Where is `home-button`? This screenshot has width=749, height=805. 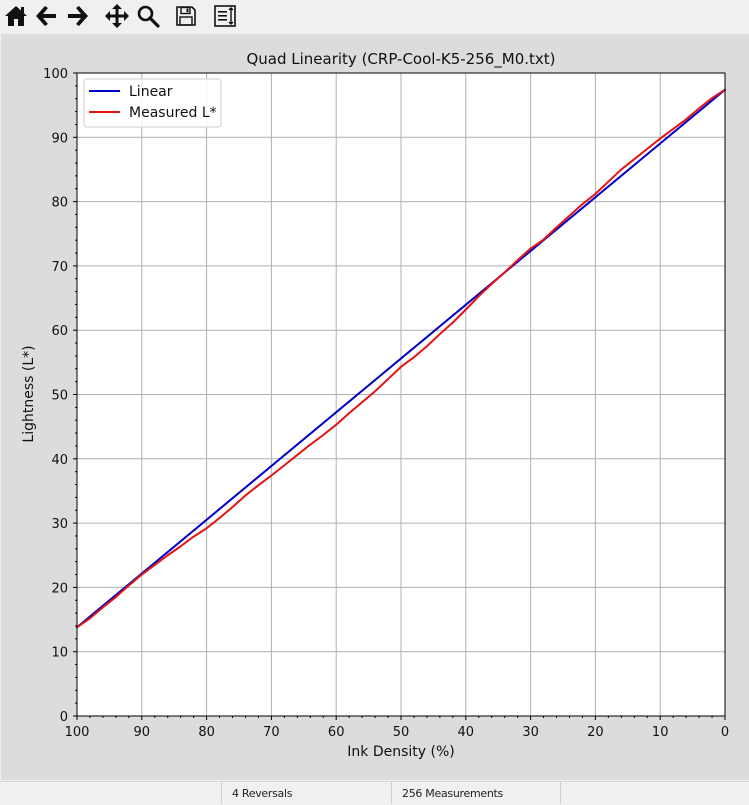 home-button is located at coordinates (16, 16).